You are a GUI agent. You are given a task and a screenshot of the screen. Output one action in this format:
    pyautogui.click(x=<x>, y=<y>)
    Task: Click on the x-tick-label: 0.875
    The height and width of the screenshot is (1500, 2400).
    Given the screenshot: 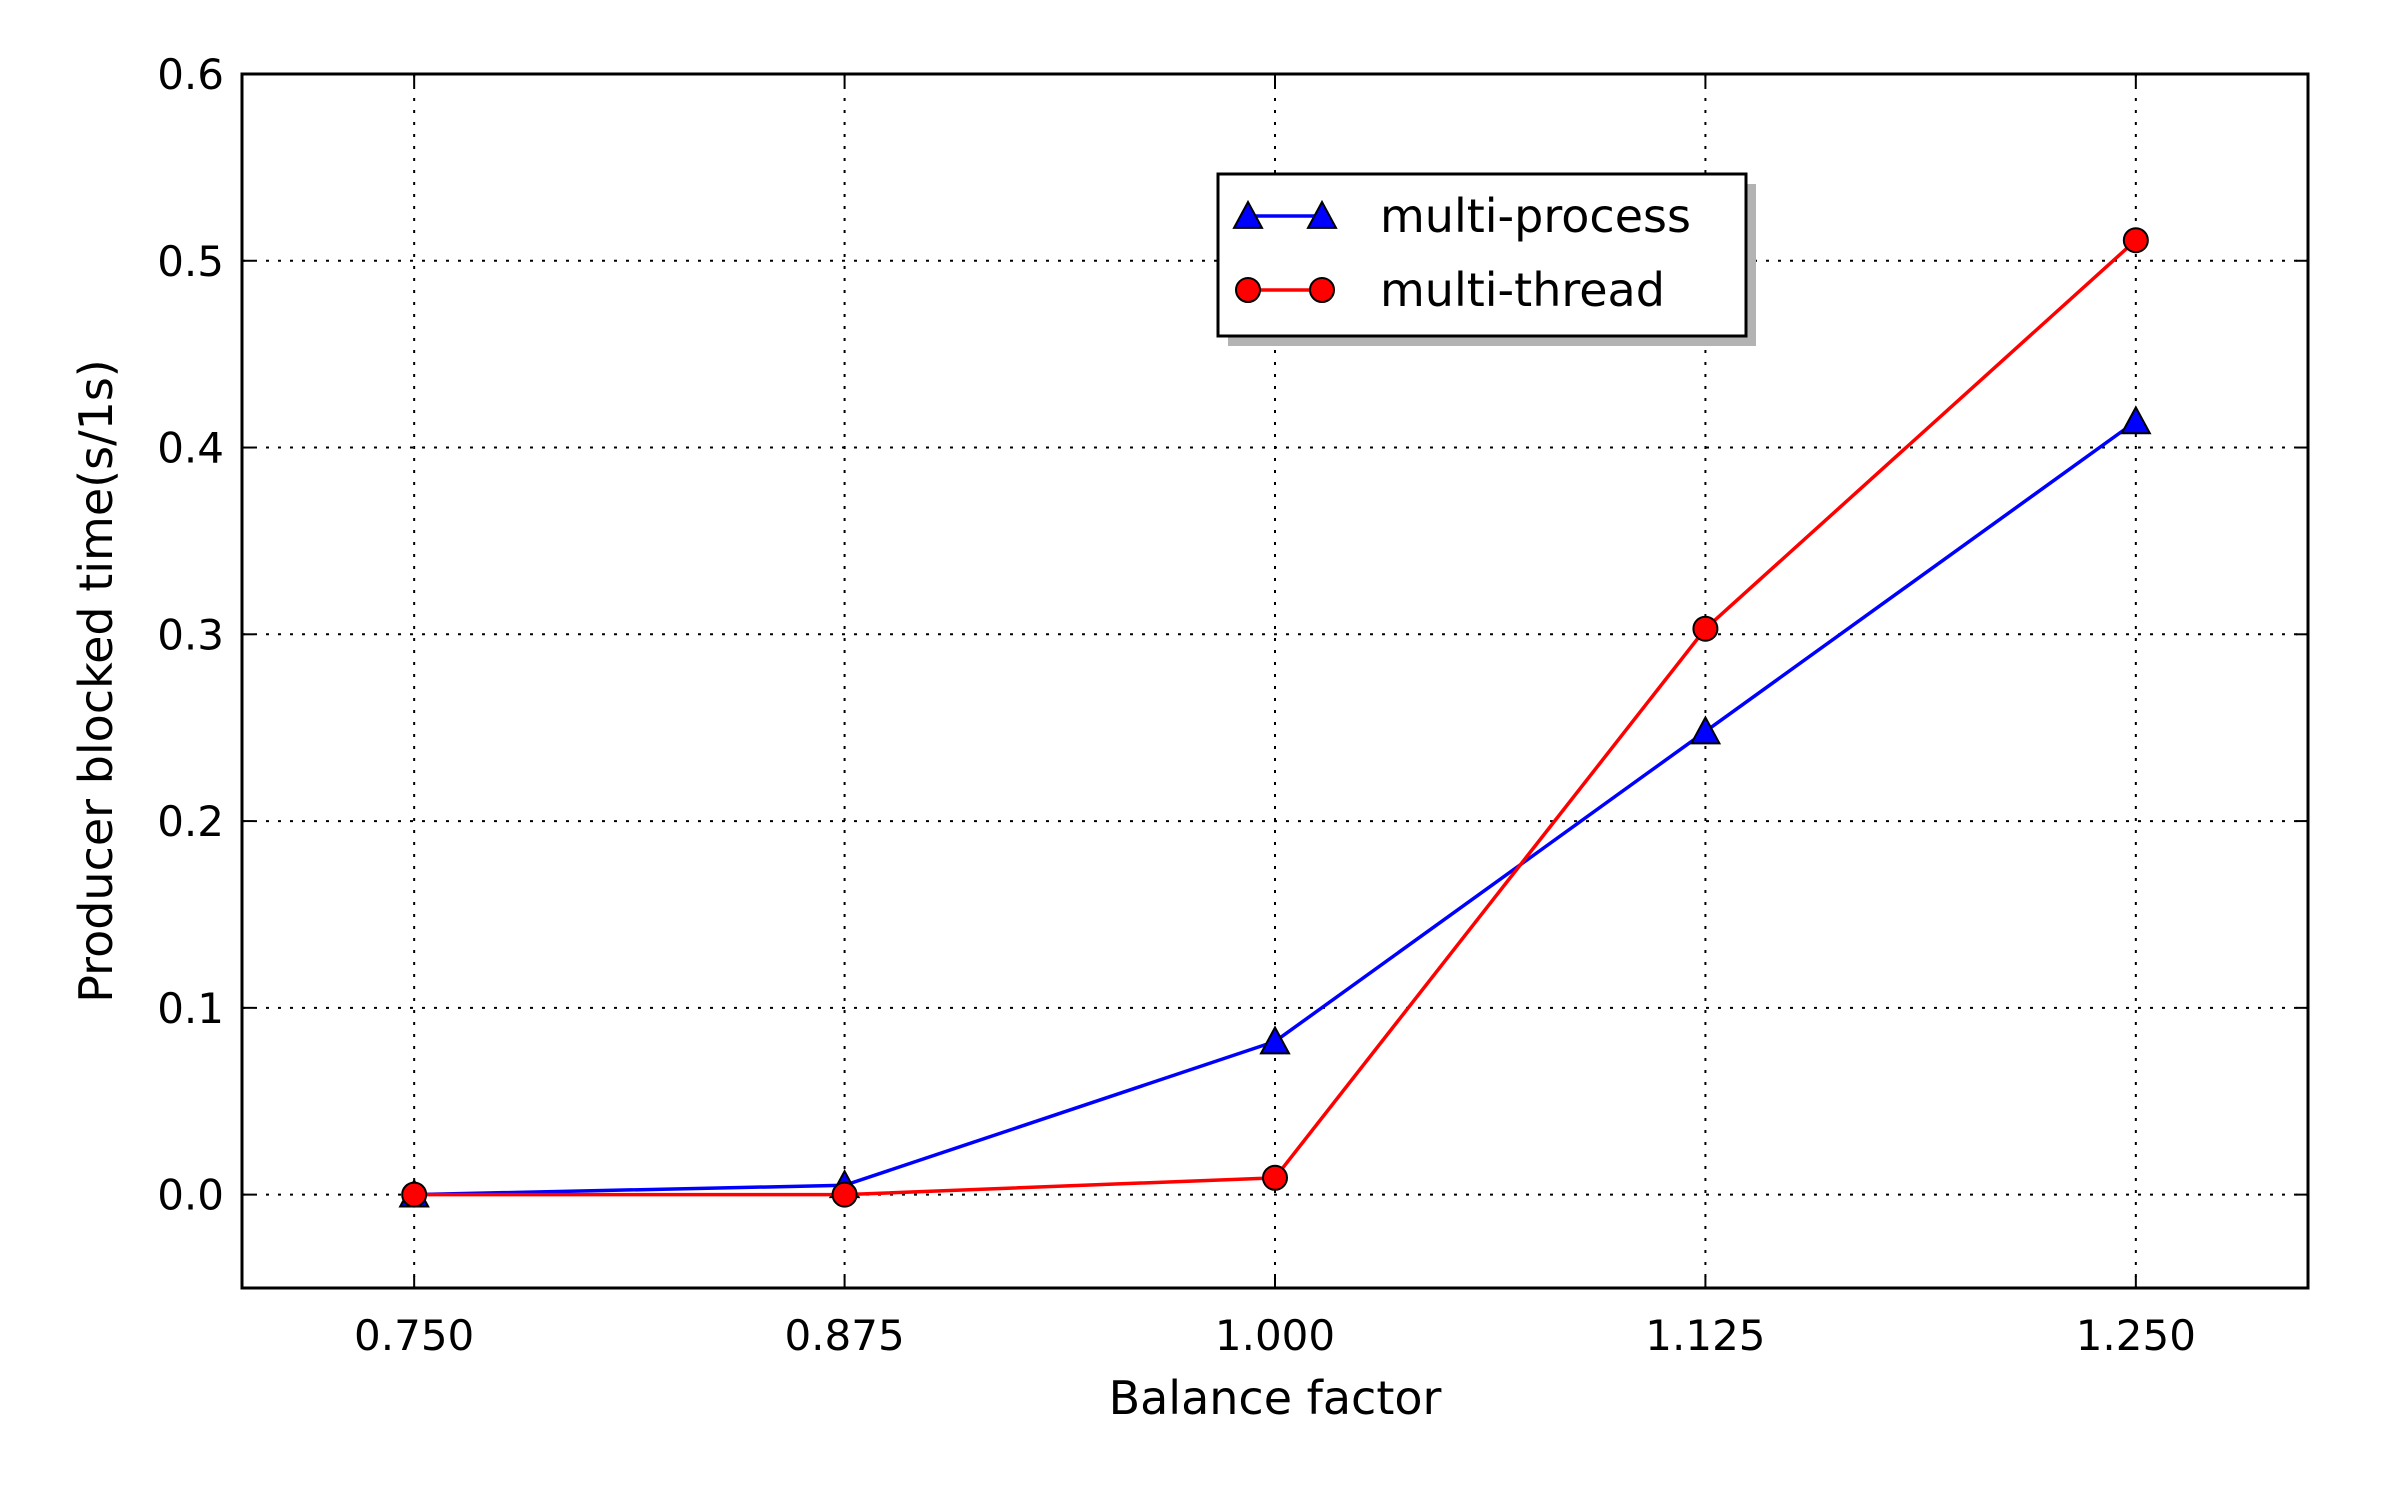 What is the action you would take?
    pyautogui.click(x=844, y=1335)
    